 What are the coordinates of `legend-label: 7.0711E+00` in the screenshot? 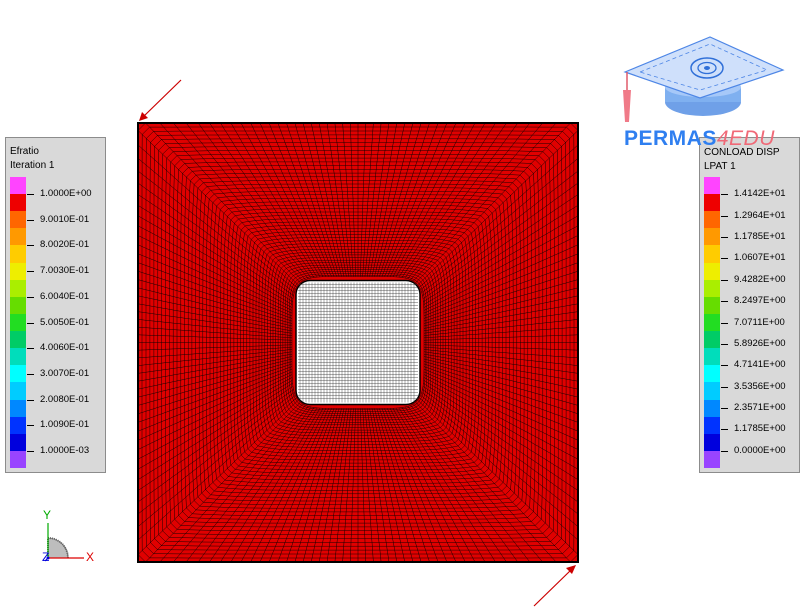 It's located at (759, 322).